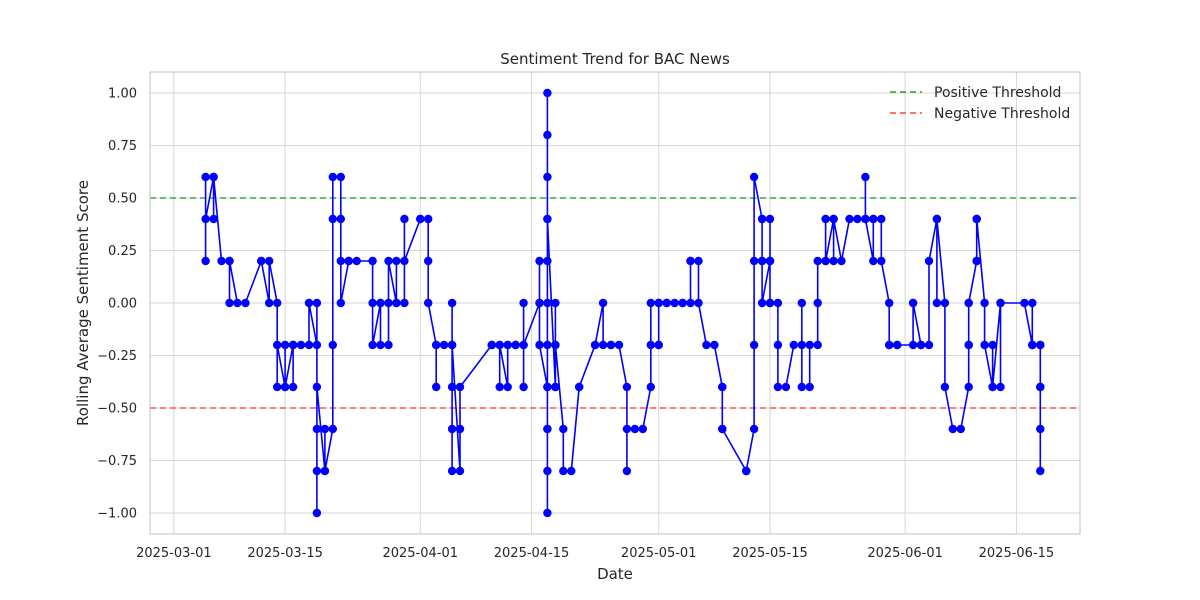  I want to click on x-tick-label: 2025-05-01, so click(659, 553).